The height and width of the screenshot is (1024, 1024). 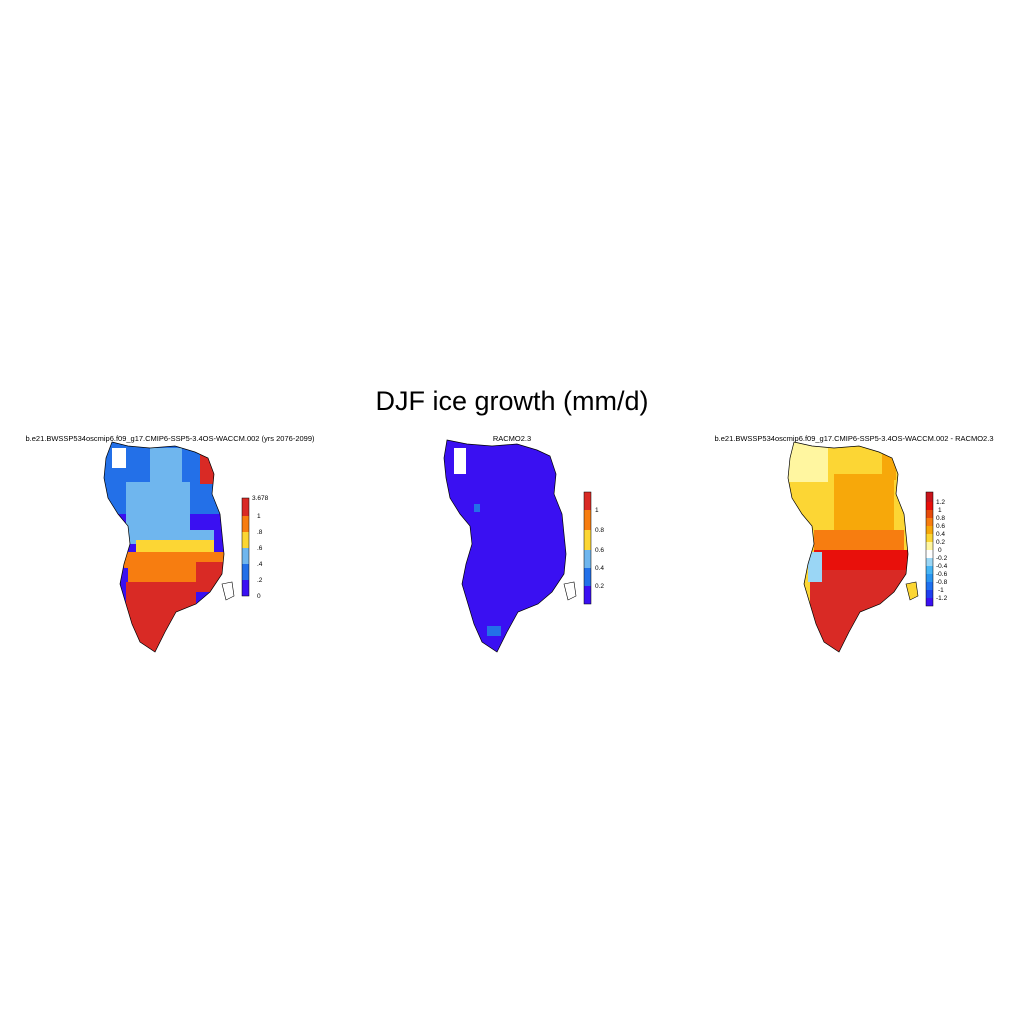 What do you see at coordinates (260, 548) in the screenshot?
I see `colorbar-label: .6` at bounding box center [260, 548].